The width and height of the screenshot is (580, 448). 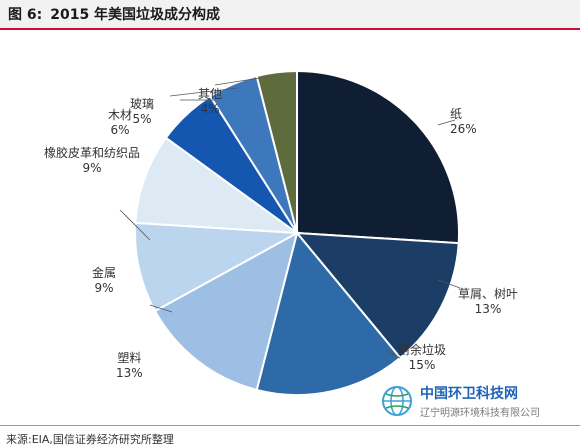 I want to click on label-grass-leaves: 草屑、树叶 13%, so click(x=488, y=302).